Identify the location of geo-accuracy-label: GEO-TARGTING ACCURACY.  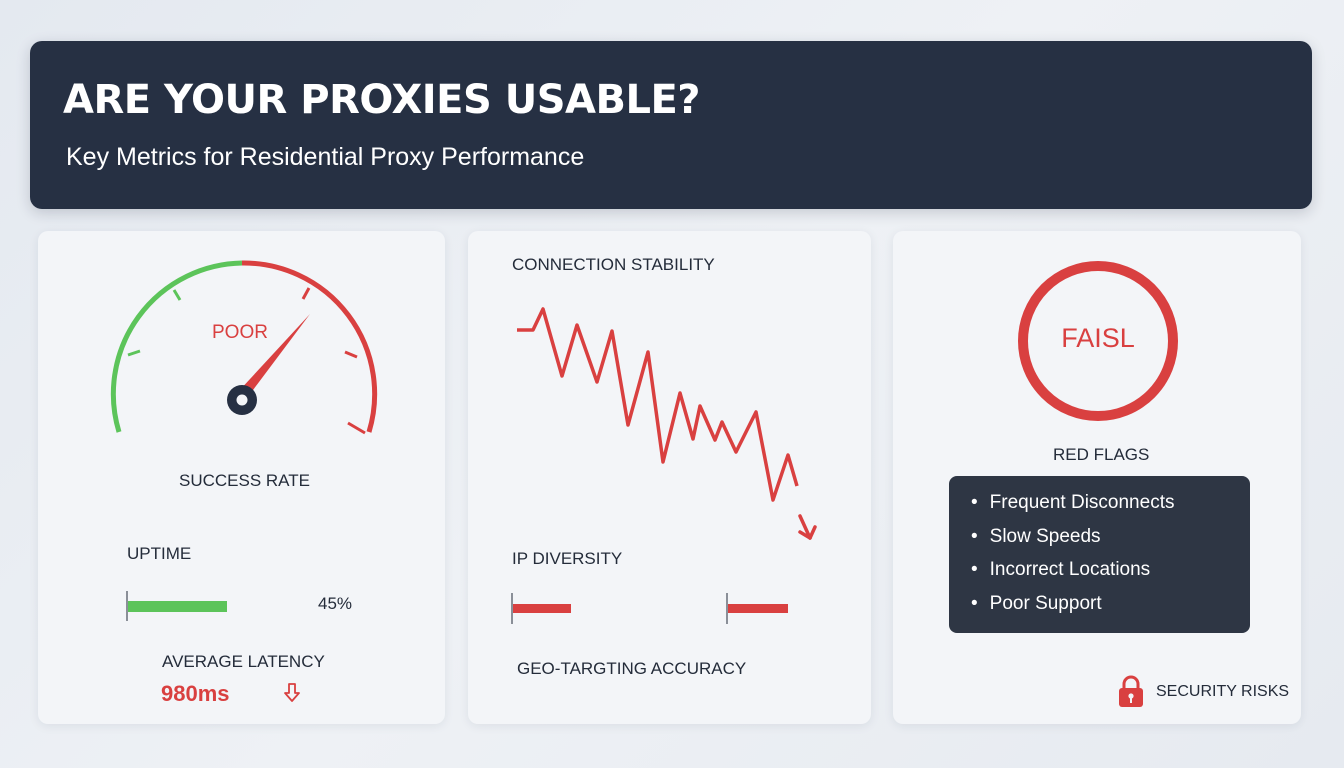
(632, 668).